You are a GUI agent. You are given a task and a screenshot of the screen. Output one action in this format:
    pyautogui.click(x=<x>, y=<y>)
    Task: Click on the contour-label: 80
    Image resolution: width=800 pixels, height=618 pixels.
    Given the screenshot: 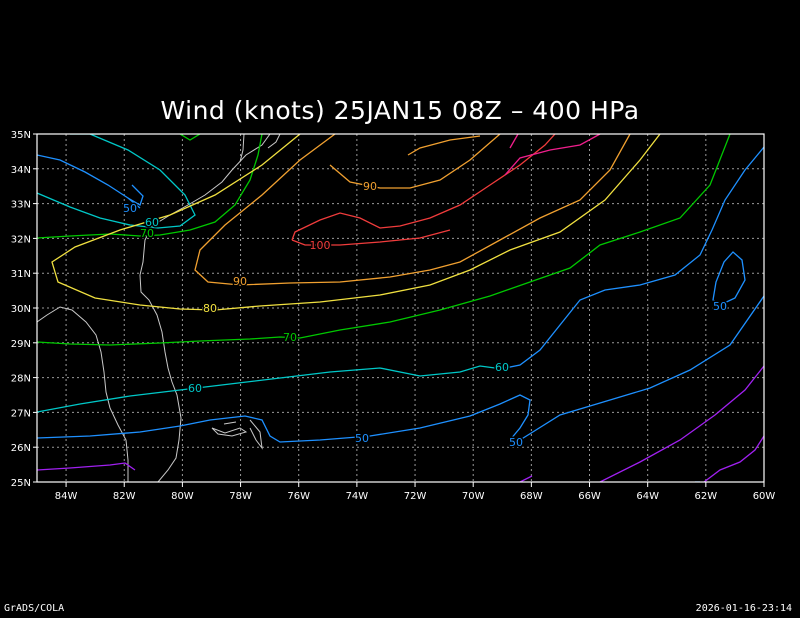 What is the action you would take?
    pyautogui.click(x=210, y=308)
    